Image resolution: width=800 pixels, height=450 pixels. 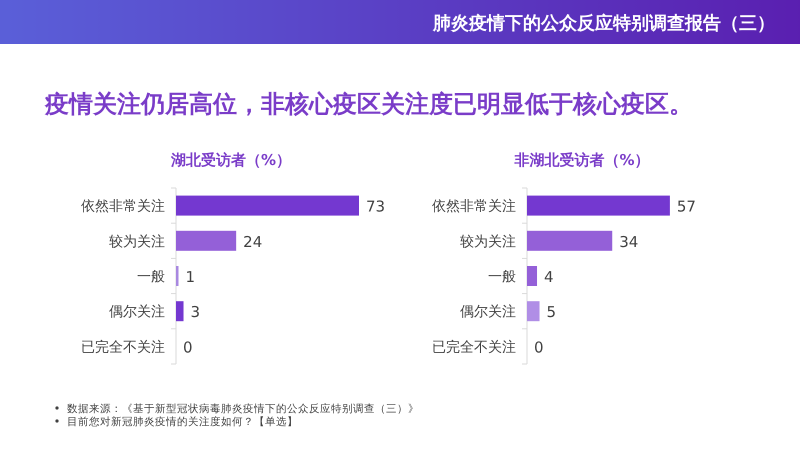 I want to click on text: 肺炎疫情下的公众反应特别调查报告（三）, so click(x=603, y=23).